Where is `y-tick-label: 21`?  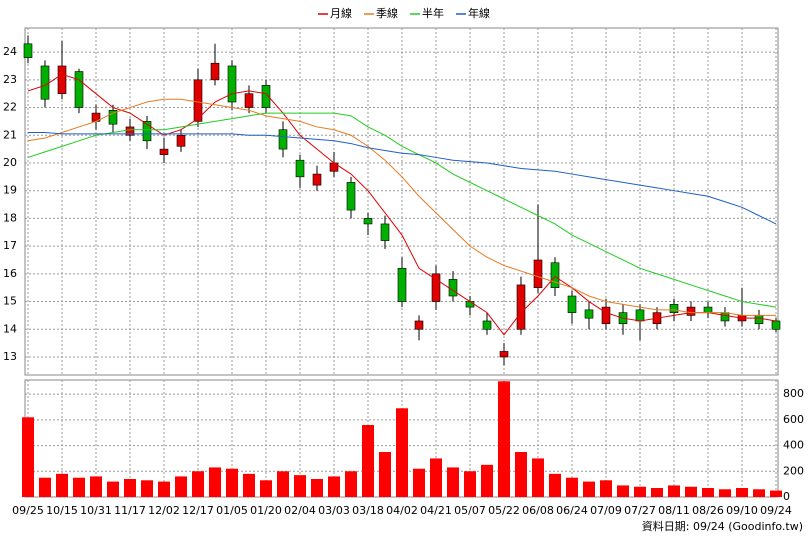
y-tick-label: 21 is located at coordinates (10, 134).